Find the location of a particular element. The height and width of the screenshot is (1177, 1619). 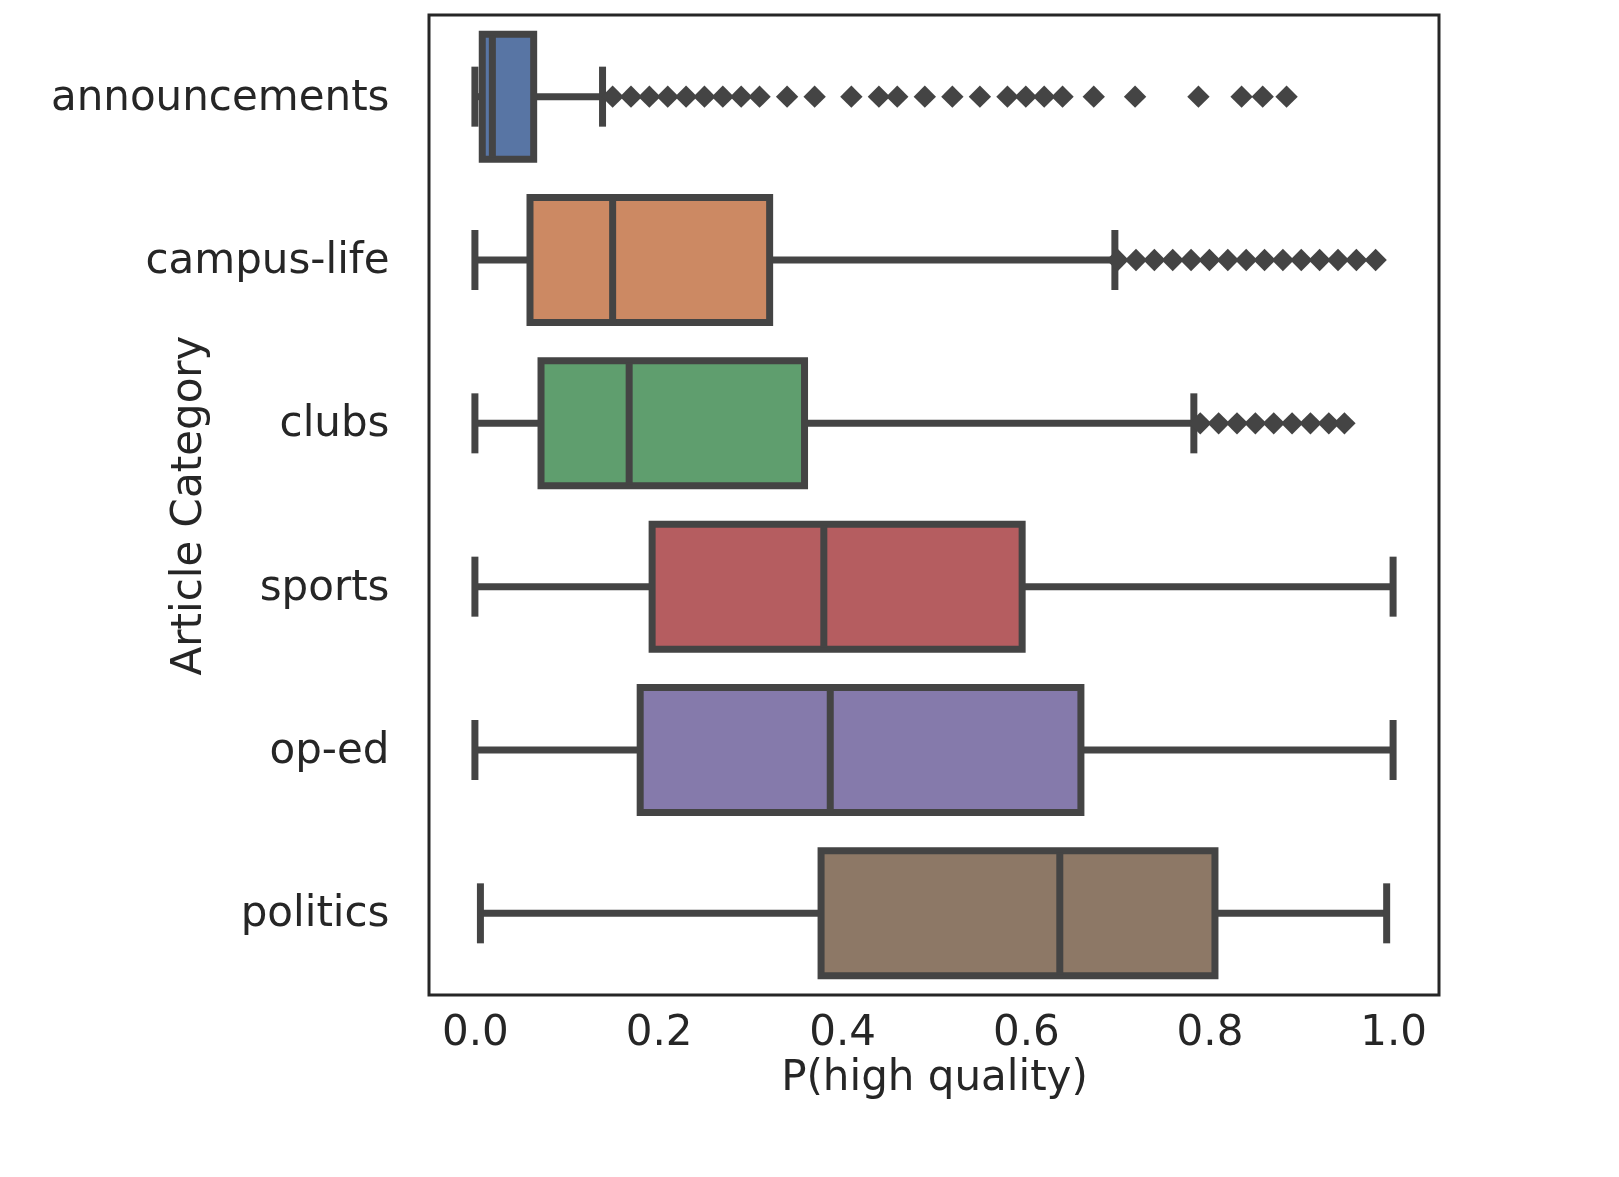

x-tick-label: 0.0 is located at coordinates (475, 1030).